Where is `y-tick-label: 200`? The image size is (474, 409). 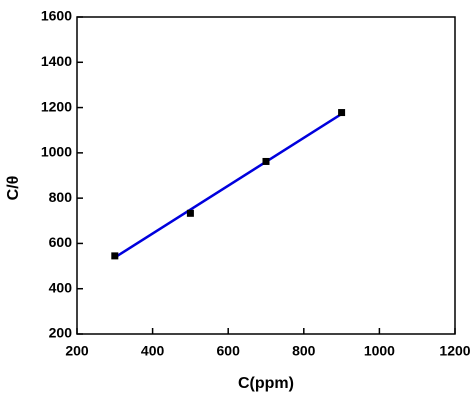
y-tick-label: 200 is located at coordinates (61, 333).